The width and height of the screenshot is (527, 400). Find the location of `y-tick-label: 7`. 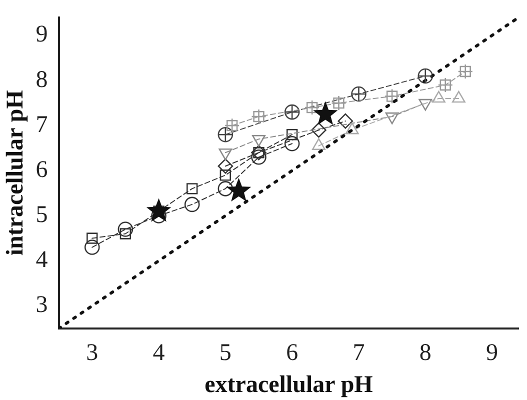

y-tick-label: 7 is located at coordinates (42, 125).